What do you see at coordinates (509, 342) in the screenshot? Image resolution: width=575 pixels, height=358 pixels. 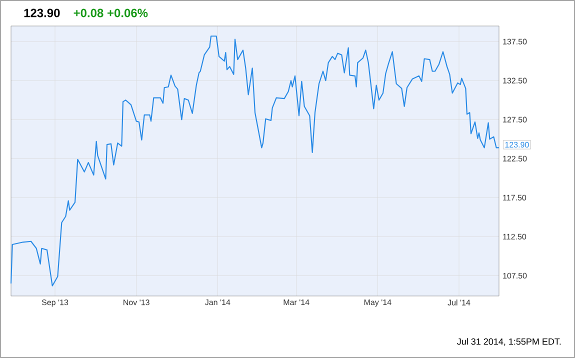 I see `text: Jul 31 2014, 1:55PM EDT.` at bounding box center [509, 342].